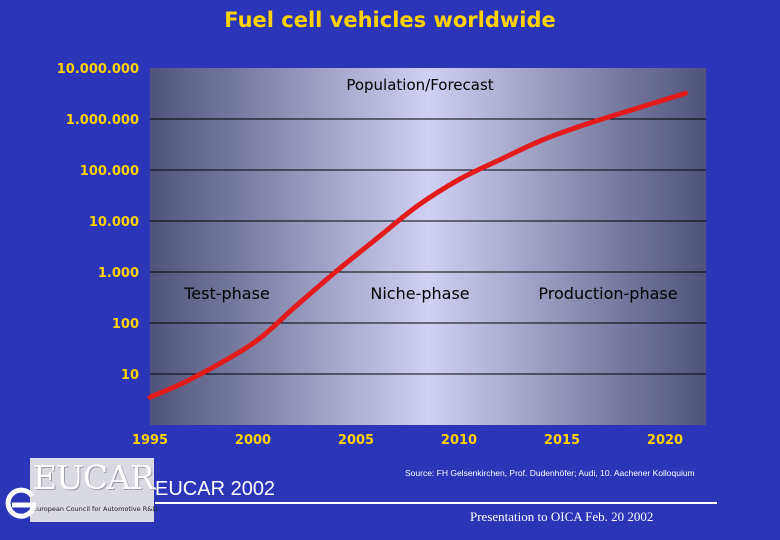 The image size is (780, 540). What do you see at coordinates (114, 222) in the screenshot?
I see `y-tick-label: 10.000` at bounding box center [114, 222].